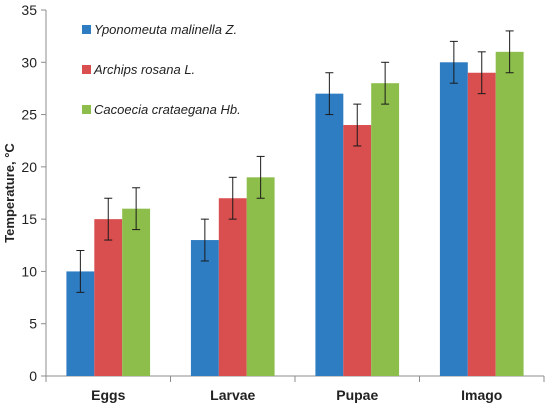 This screenshot has width=550, height=406. Describe the element at coordinates (34, 193) in the screenshot. I see `y-axis: 0 5 10 15 20 25 30 35` at that location.